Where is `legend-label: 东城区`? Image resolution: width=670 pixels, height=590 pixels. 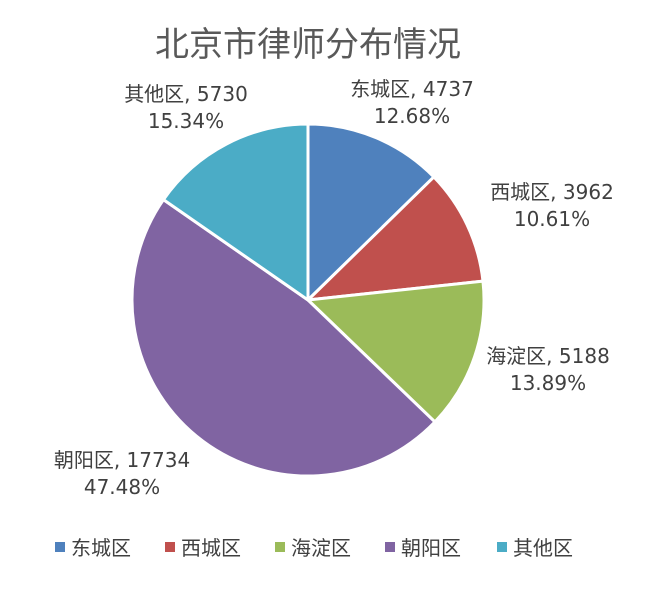
legend-label: 东城区 is located at coordinates (101, 548).